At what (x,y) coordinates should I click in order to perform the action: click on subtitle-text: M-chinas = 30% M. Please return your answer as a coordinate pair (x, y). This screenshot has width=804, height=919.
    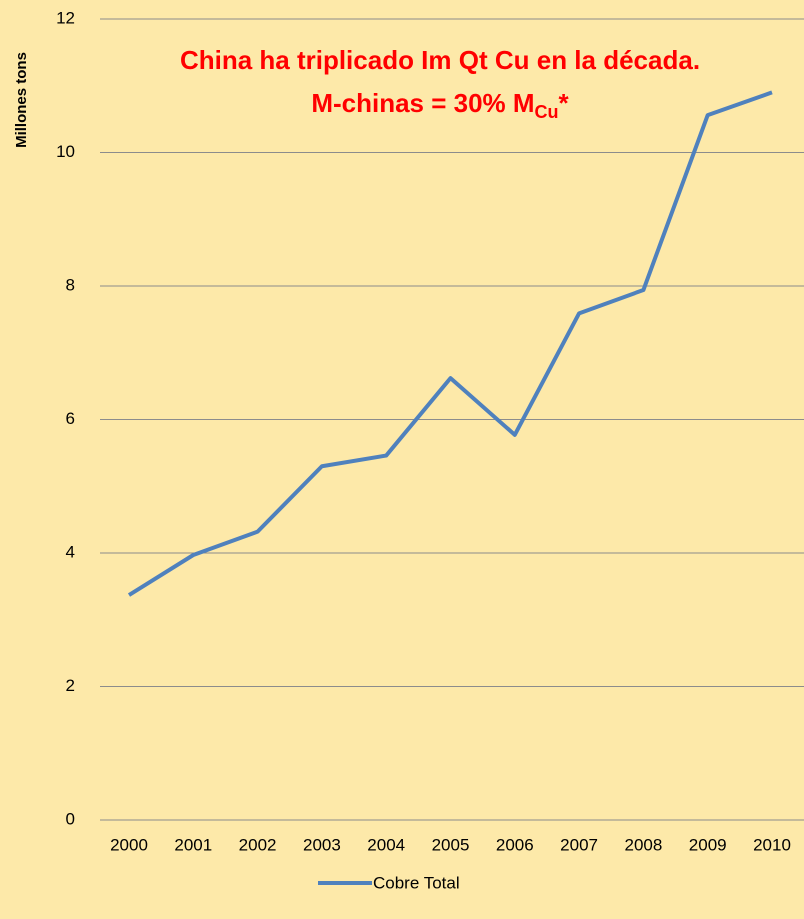
    Looking at the image, I should click on (422, 103).